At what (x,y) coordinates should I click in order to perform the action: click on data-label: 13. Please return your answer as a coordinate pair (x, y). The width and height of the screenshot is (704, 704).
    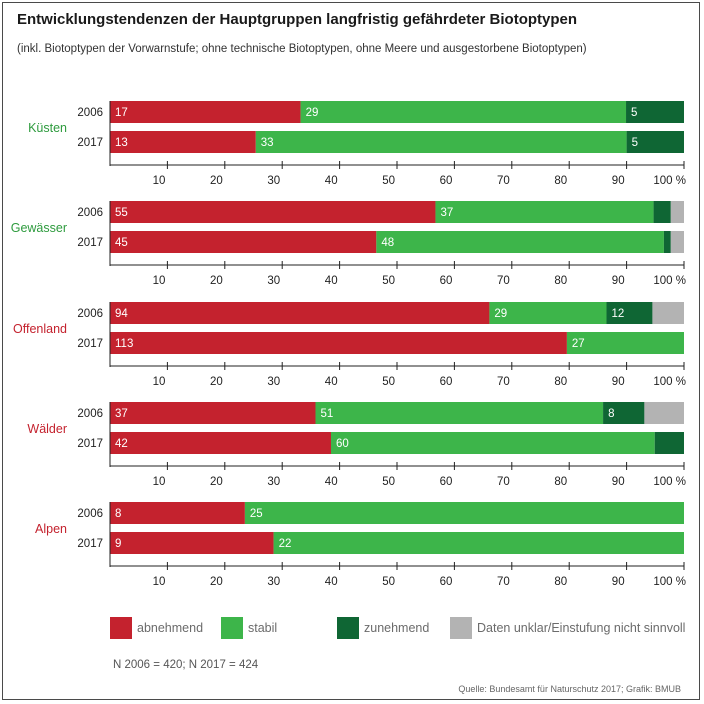
    Looking at the image, I should click on (121, 143).